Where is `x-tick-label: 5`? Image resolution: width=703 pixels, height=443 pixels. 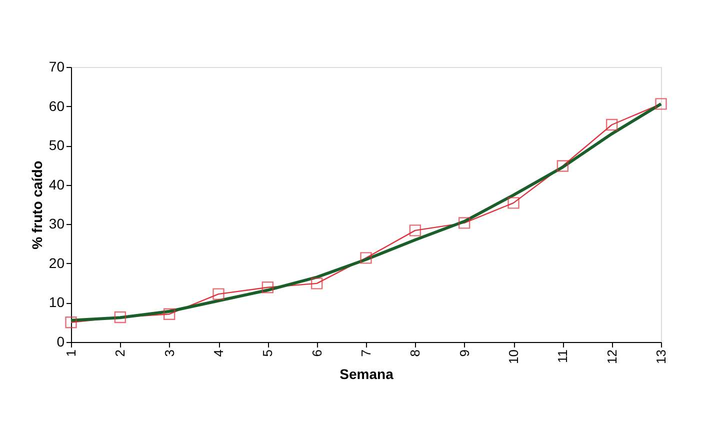
x-tick-label: 5 is located at coordinates (268, 353).